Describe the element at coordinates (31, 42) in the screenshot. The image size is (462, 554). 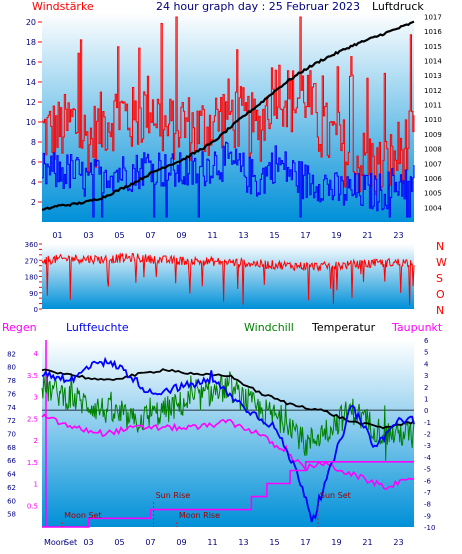
I see `wind-tick-label: 18` at that location.